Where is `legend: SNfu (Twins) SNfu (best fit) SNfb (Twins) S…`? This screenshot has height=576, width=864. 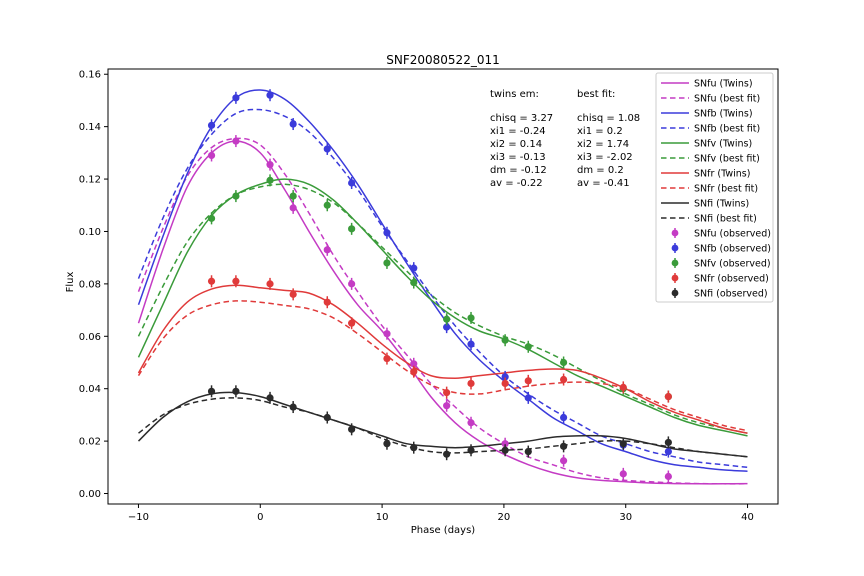 legend: SNfu (Twins) SNfu (best fit) SNfb (Twins) S… is located at coordinates (714, 187).